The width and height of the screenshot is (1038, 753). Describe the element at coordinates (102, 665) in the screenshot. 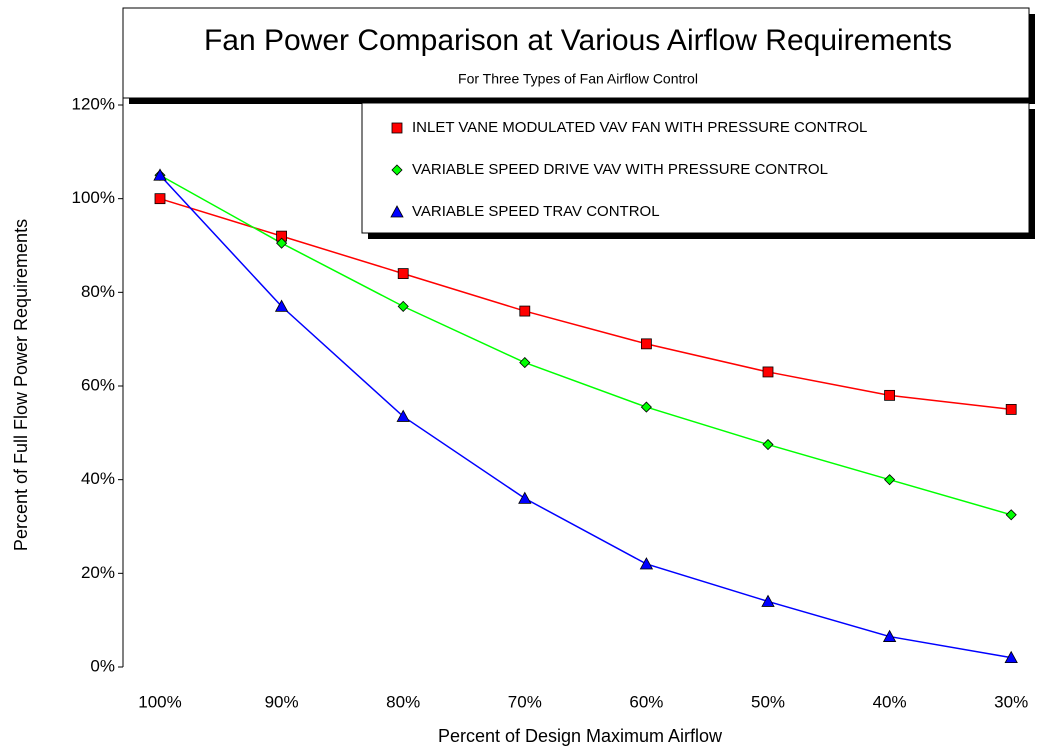

I see `y-tick-label: 0%` at that location.